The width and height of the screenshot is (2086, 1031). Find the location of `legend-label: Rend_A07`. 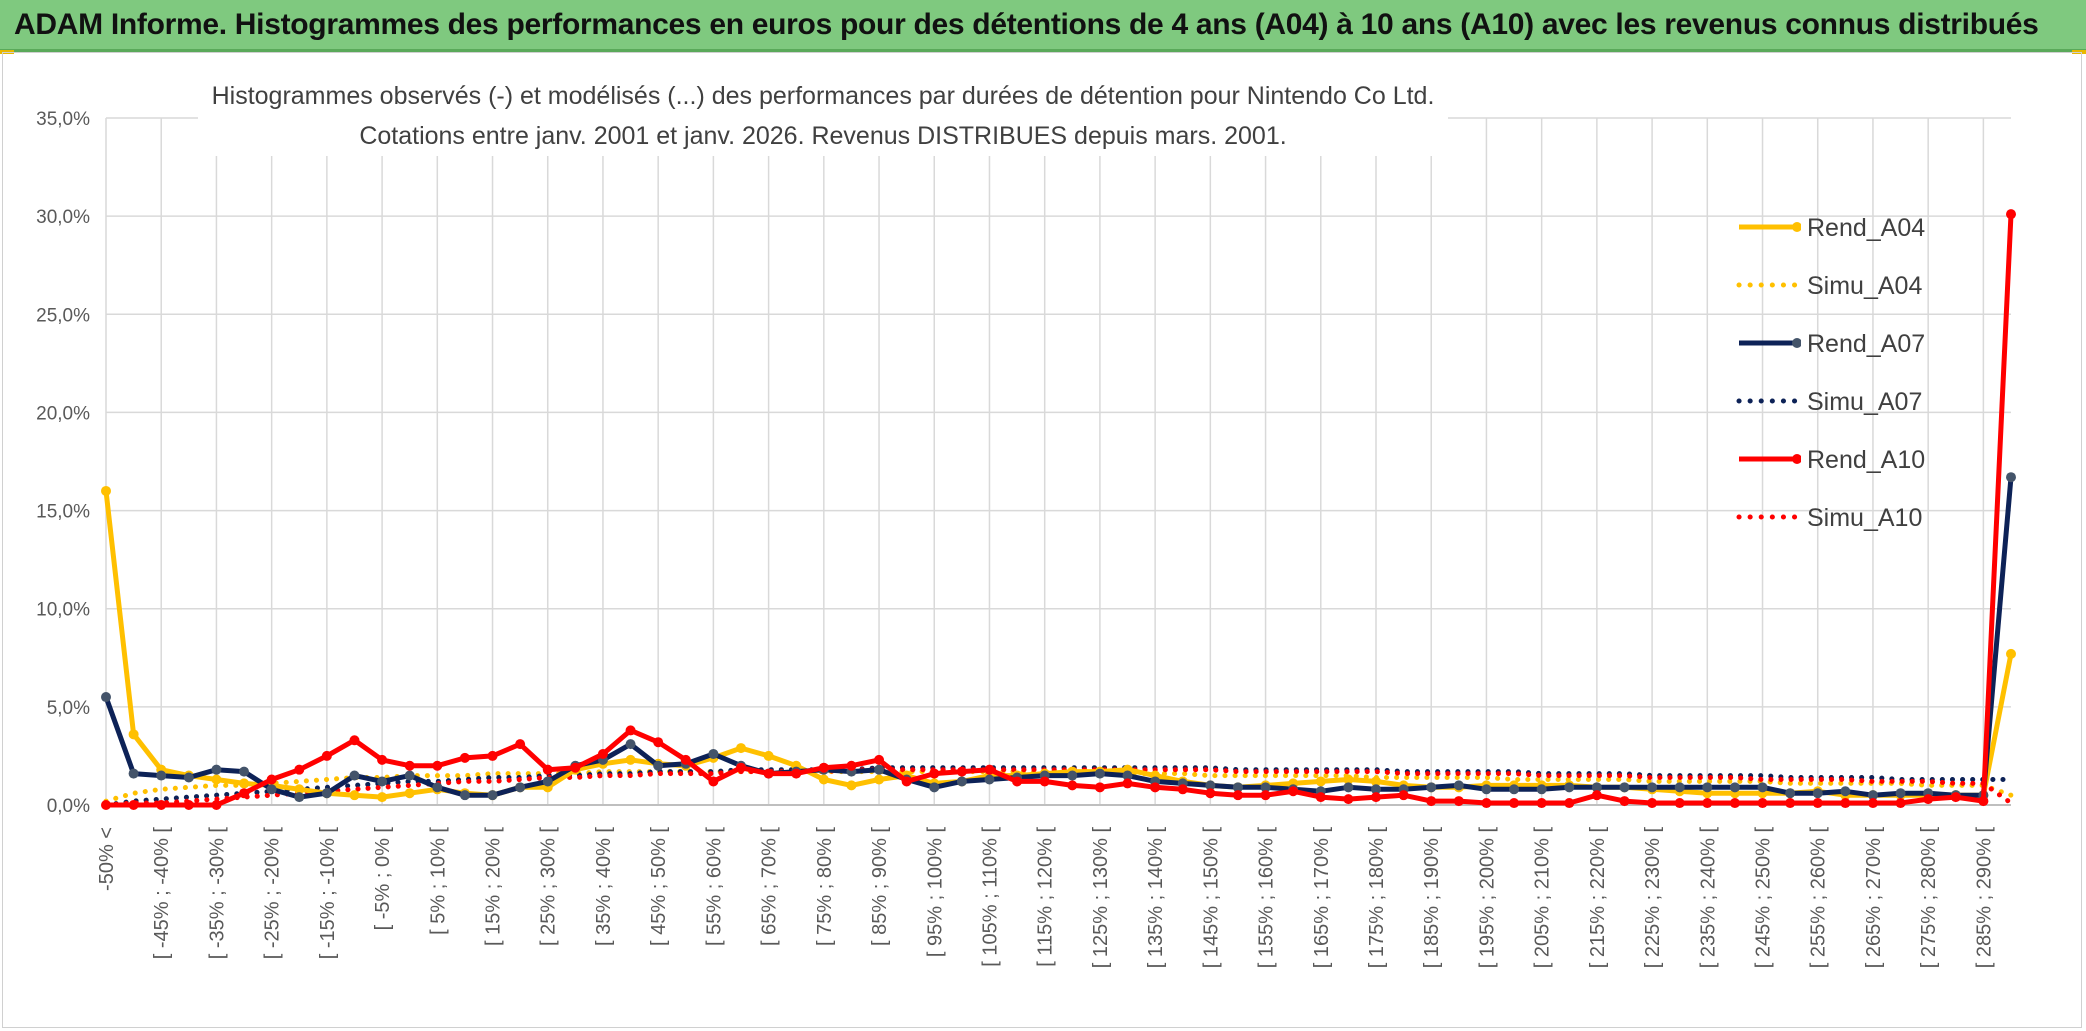

legend-label: Rend_A07 is located at coordinates (1866, 344).